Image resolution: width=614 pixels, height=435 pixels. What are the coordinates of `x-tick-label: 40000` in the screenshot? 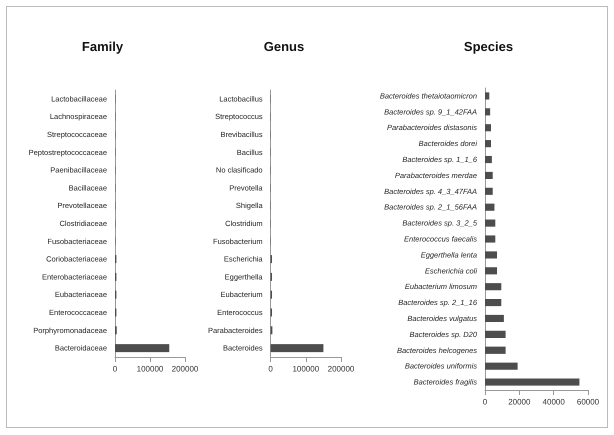 It's located at (554, 402).